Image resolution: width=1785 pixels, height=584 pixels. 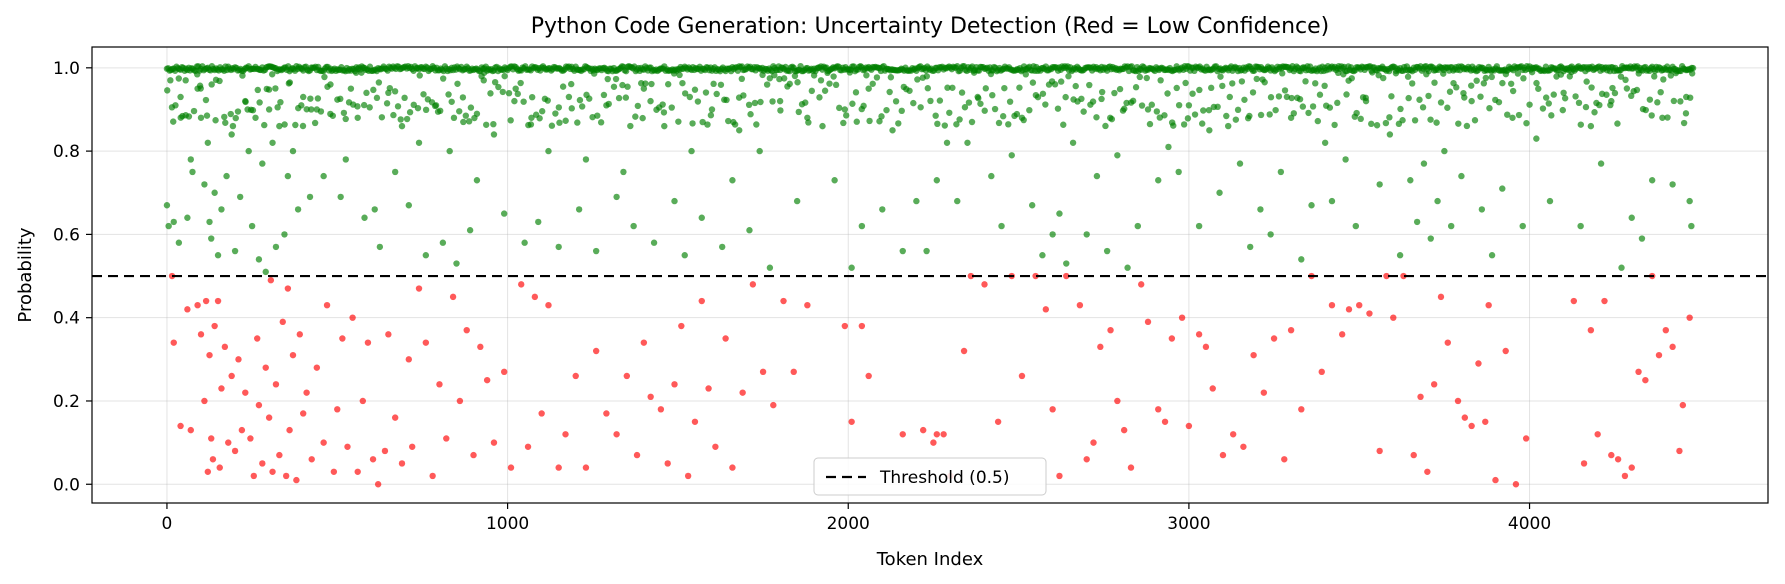 What do you see at coordinates (25, 274) in the screenshot?
I see `y-axis-label: Probability` at bounding box center [25, 274].